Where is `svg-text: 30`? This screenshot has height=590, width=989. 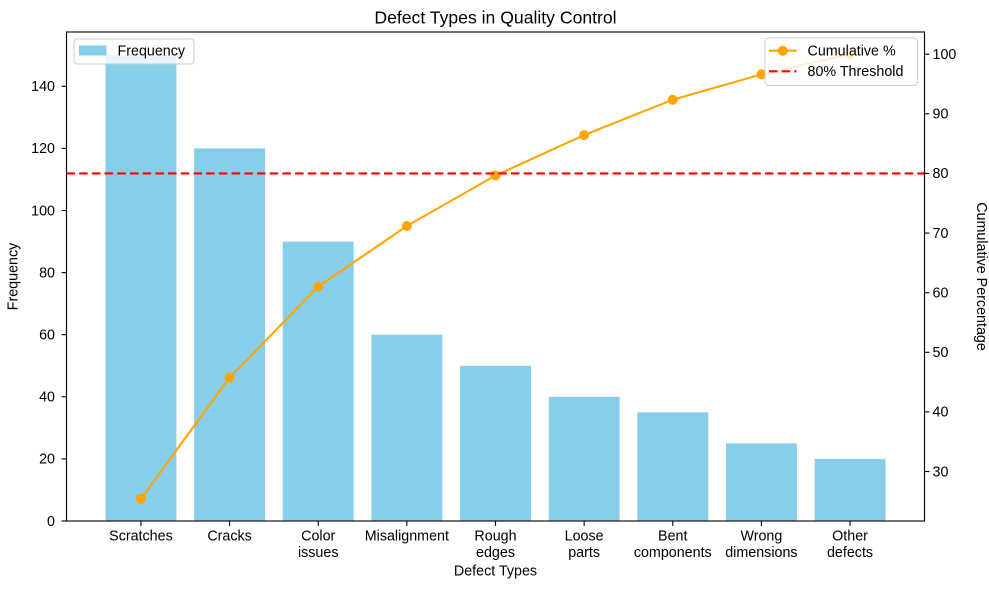
svg-text: 30 is located at coordinates (941, 472).